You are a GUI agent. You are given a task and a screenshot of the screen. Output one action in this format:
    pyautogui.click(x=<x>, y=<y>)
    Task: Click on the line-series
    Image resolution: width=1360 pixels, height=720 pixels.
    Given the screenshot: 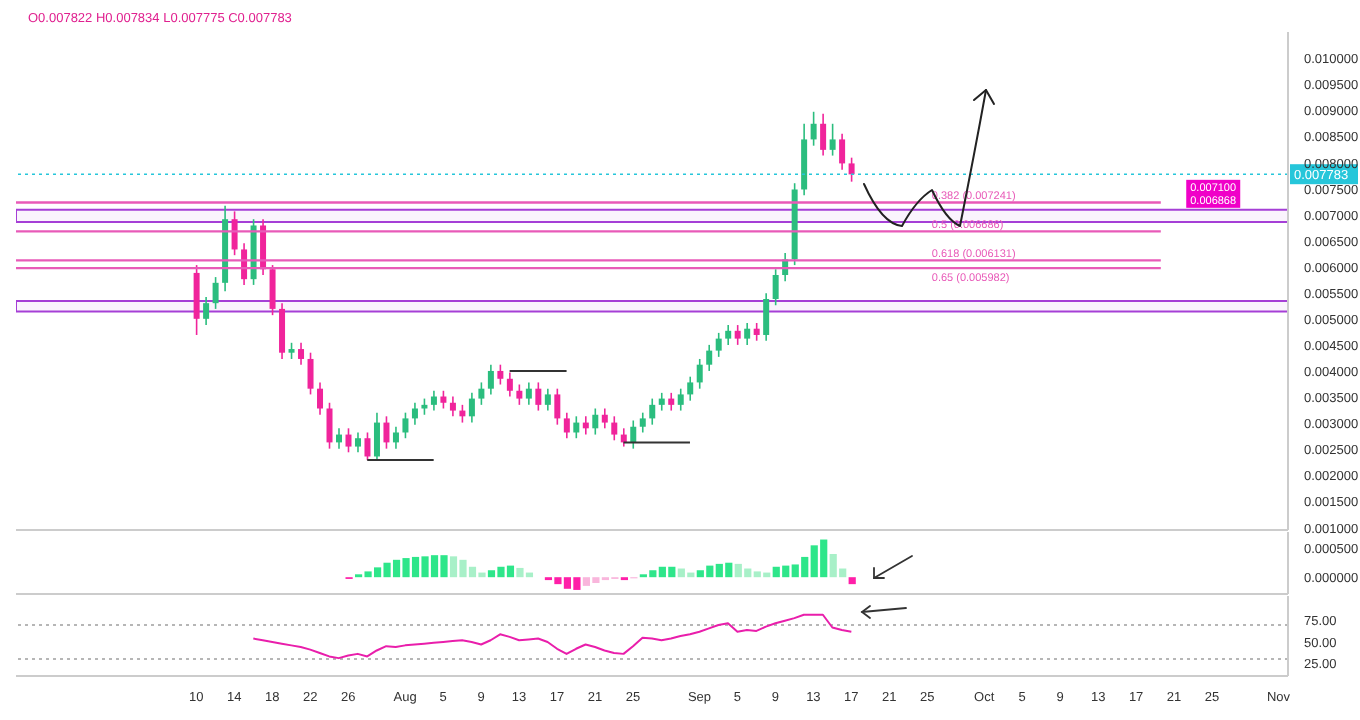 What is the action you would take?
    pyautogui.click(x=552, y=636)
    